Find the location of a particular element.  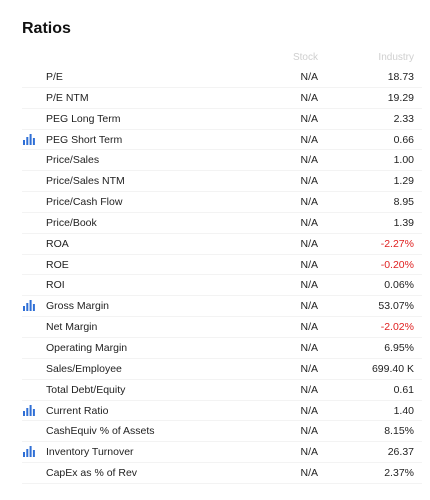

table-row: PEG Long Term N/A 2.33 is located at coordinates (222, 119).